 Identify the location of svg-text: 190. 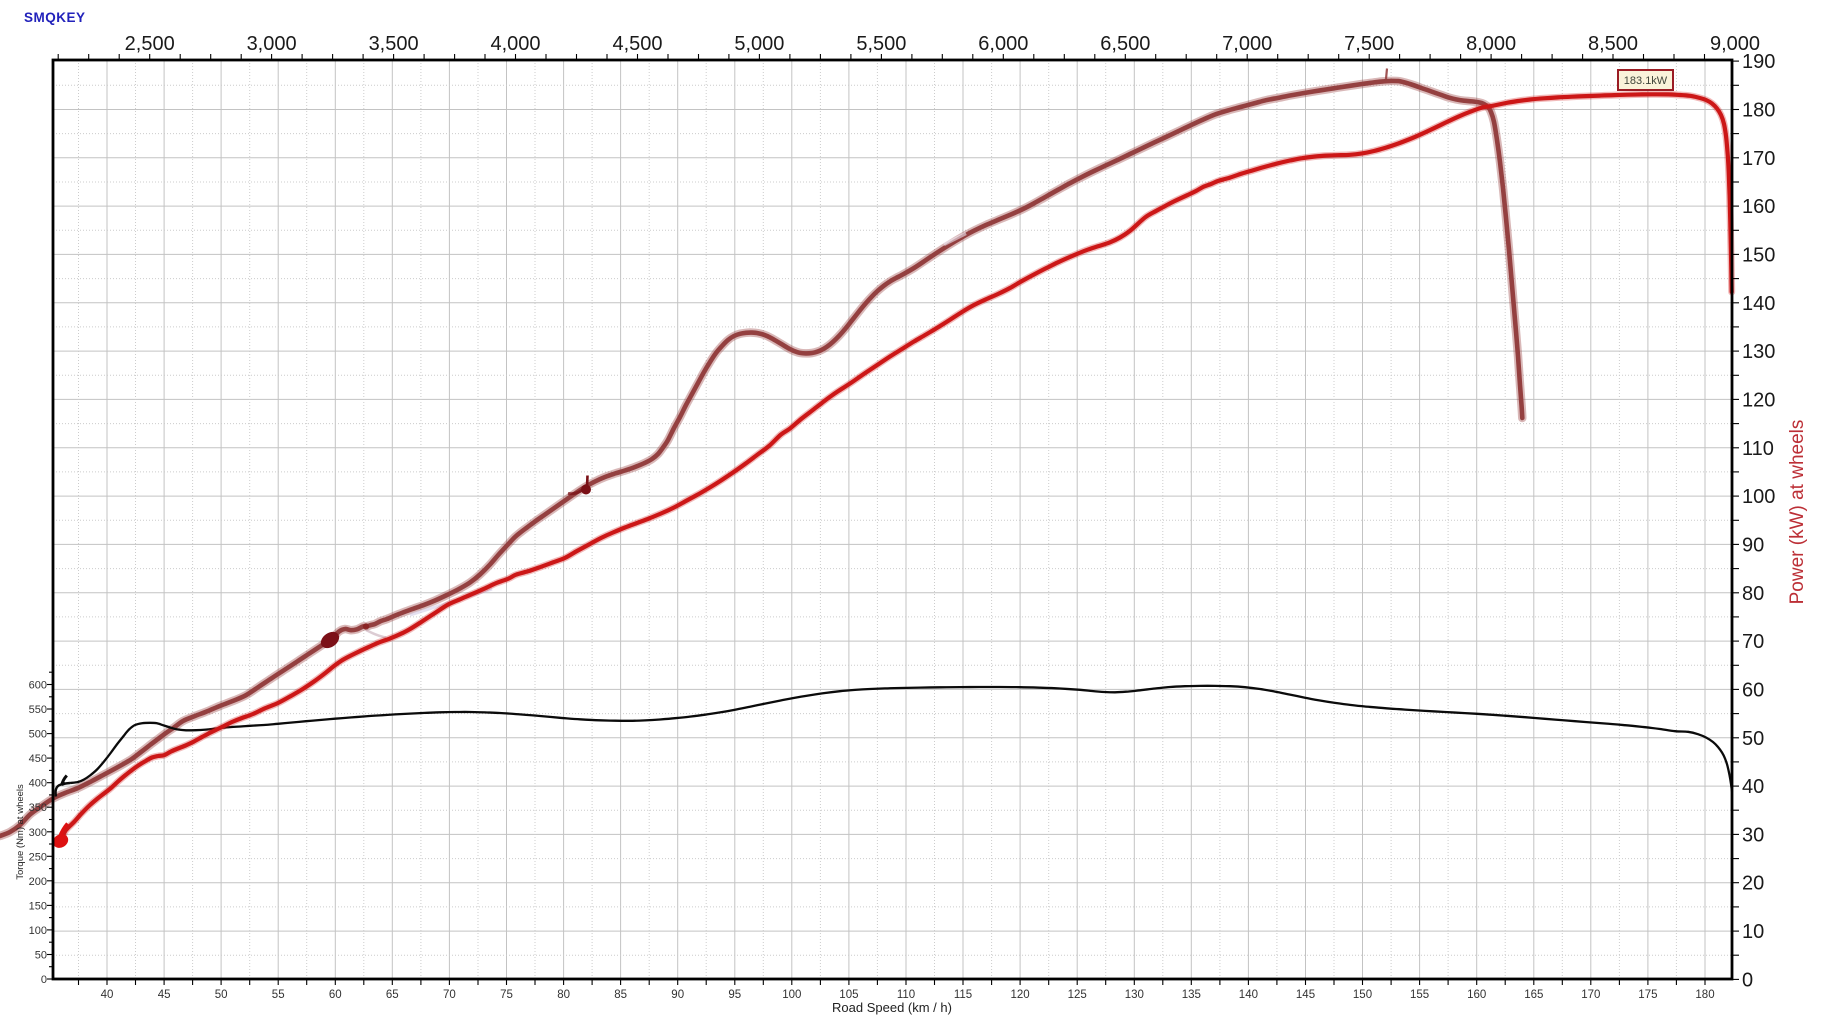
(1758, 62).